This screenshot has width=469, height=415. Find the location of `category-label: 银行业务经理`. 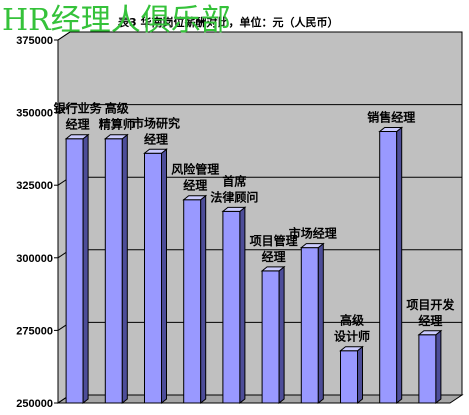

category-label: 银行业务经理 is located at coordinates (78, 116).